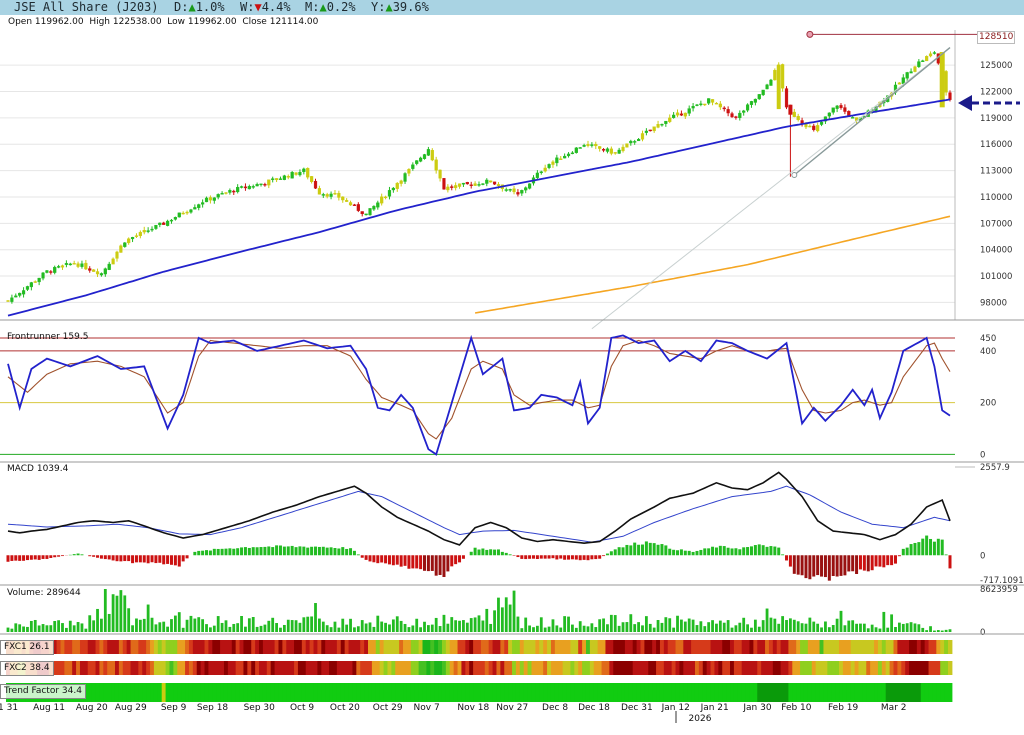 This screenshot has width=1024, height=735. Describe the element at coordinates (44, 593) in the screenshot. I see `volume-title: Volume: 289644` at that location.